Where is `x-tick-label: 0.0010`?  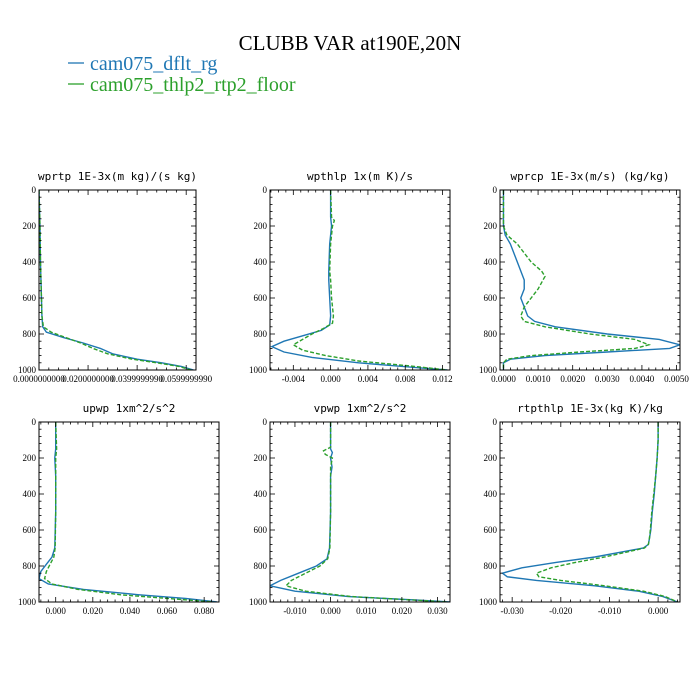
x-tick-label: 0.0010 is located at coordinates (538, 379).